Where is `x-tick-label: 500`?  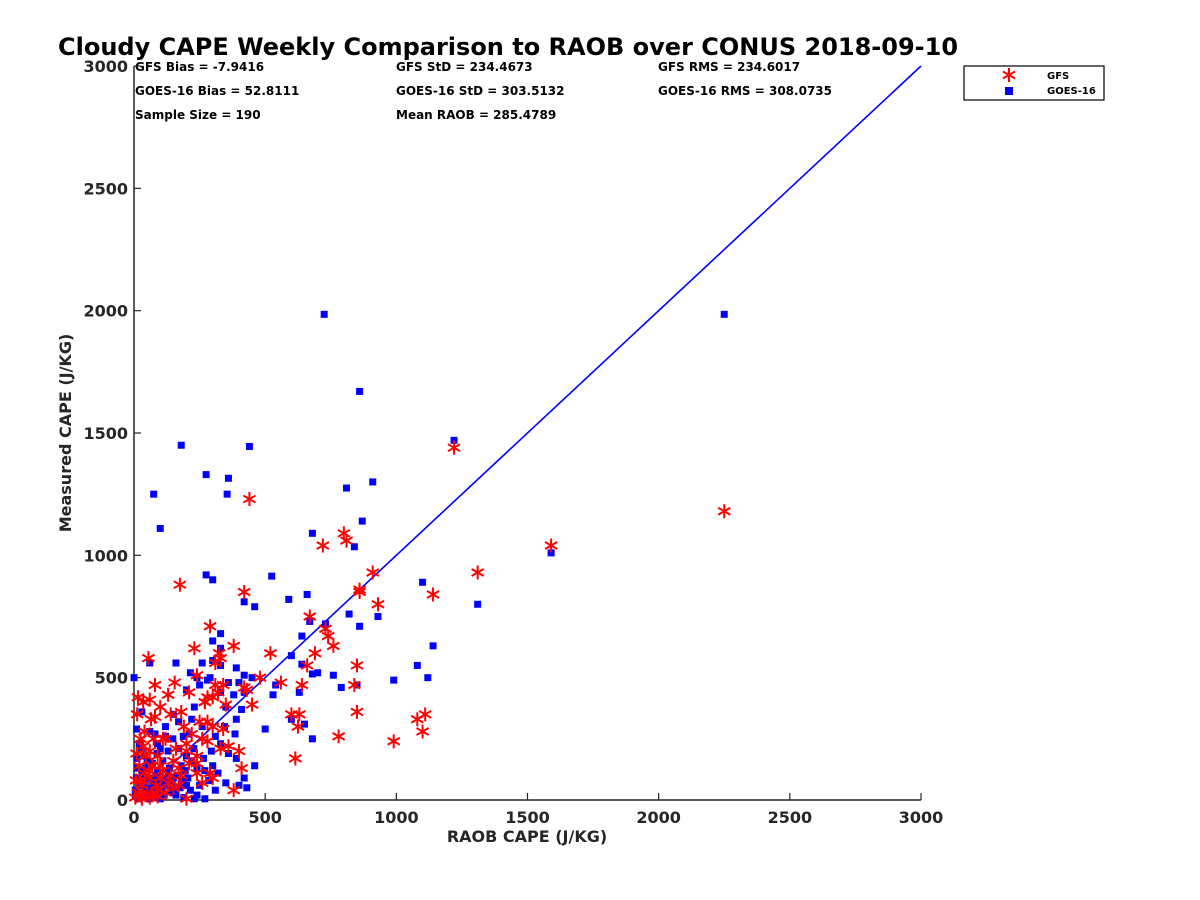 x-tick-label: 500 is located at coordinates (264, 817).